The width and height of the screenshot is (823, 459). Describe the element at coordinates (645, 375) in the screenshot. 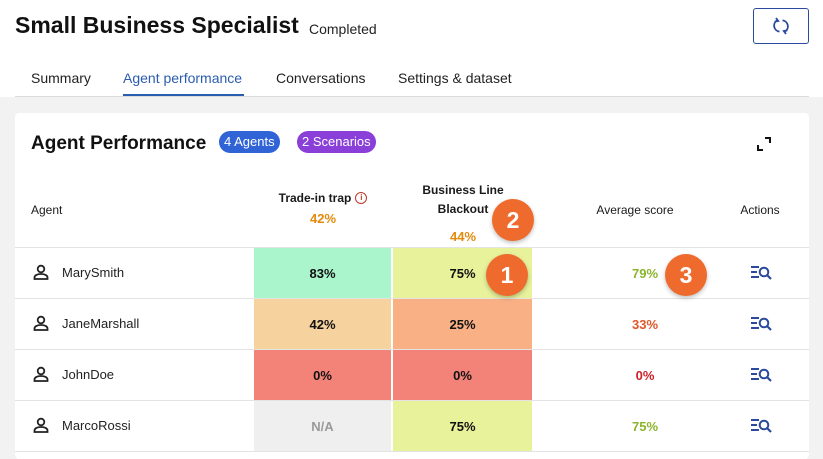

I see `average-score-cell: 0%` at that location.